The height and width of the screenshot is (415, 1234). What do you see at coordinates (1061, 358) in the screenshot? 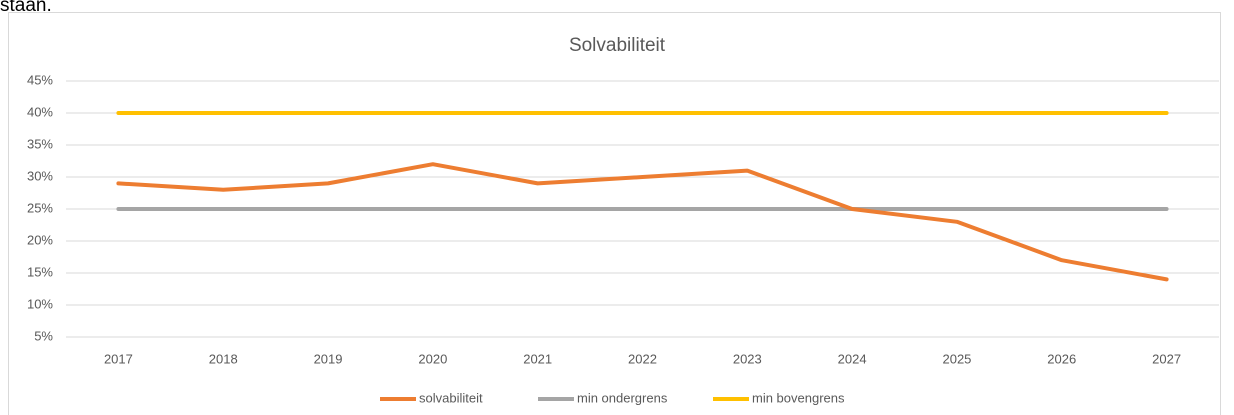
I see `x-tick-label: 2026` at bounding box center [1061, 358].